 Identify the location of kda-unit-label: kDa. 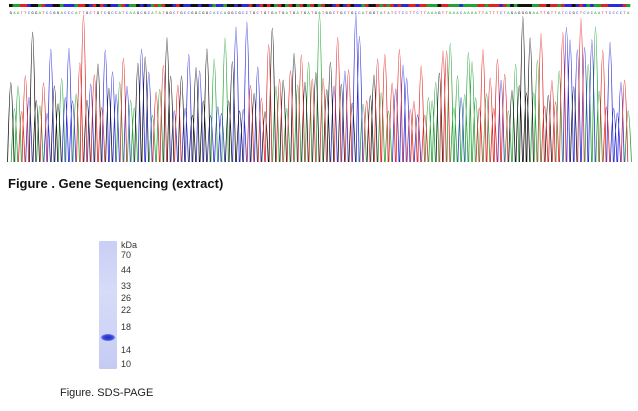
(129, 245).